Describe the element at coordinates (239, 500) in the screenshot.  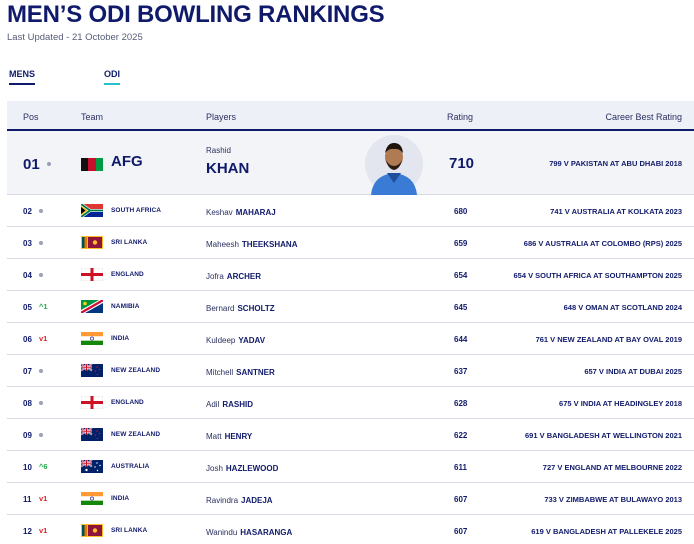
I see `player-name: Ravindra JADEJA` at that location.